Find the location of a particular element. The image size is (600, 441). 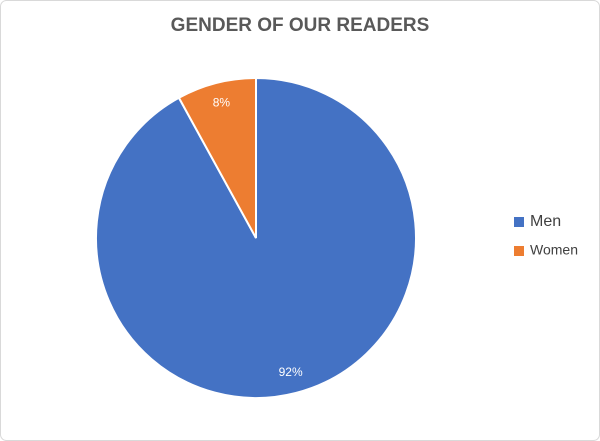

pie-slice is located at coordinates (217, 157).